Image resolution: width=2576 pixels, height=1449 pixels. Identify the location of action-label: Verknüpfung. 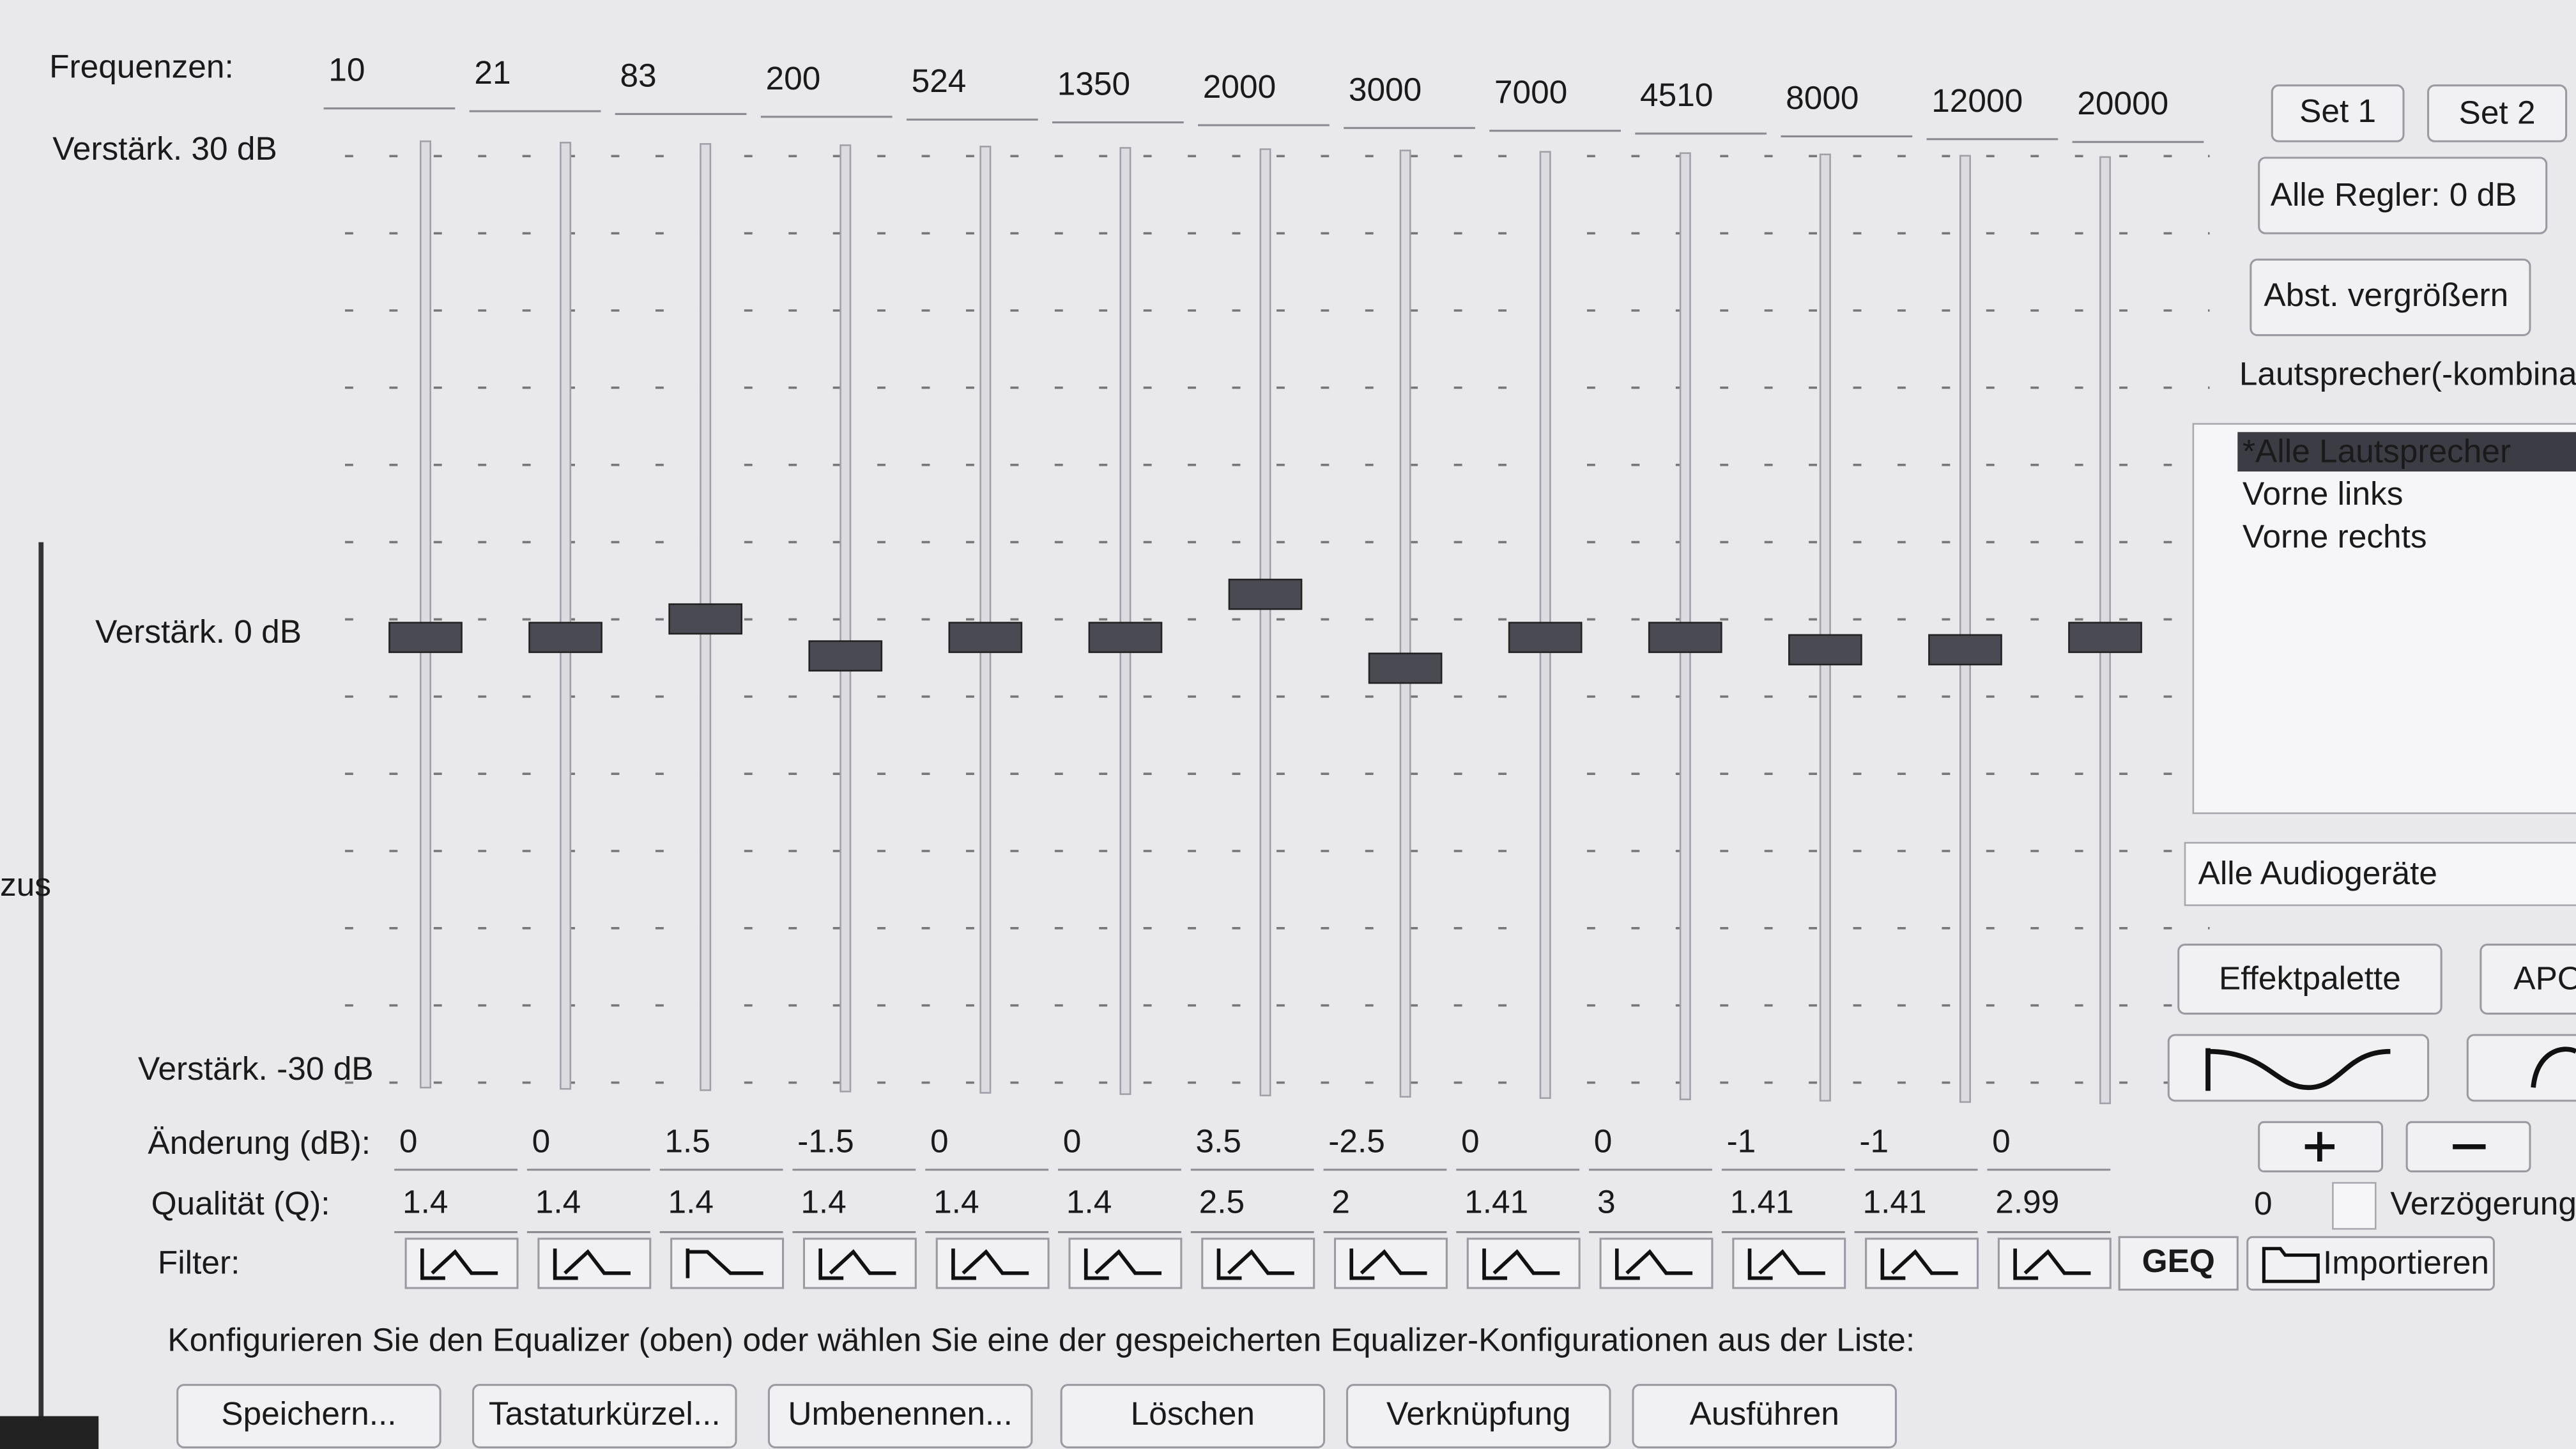
(1478, 1413).